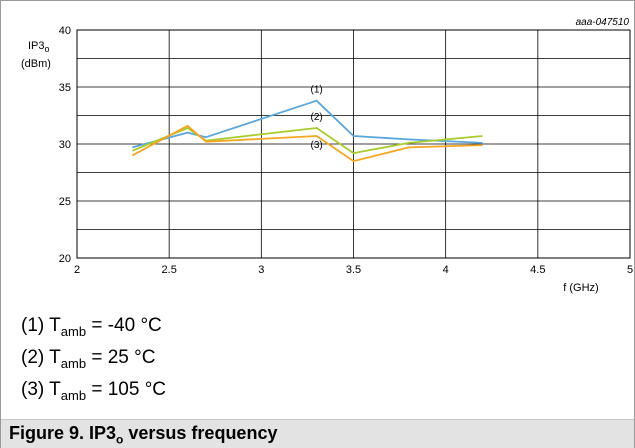  I want to click on legend-item-1-prefix: (1) T, so click(41, 325).